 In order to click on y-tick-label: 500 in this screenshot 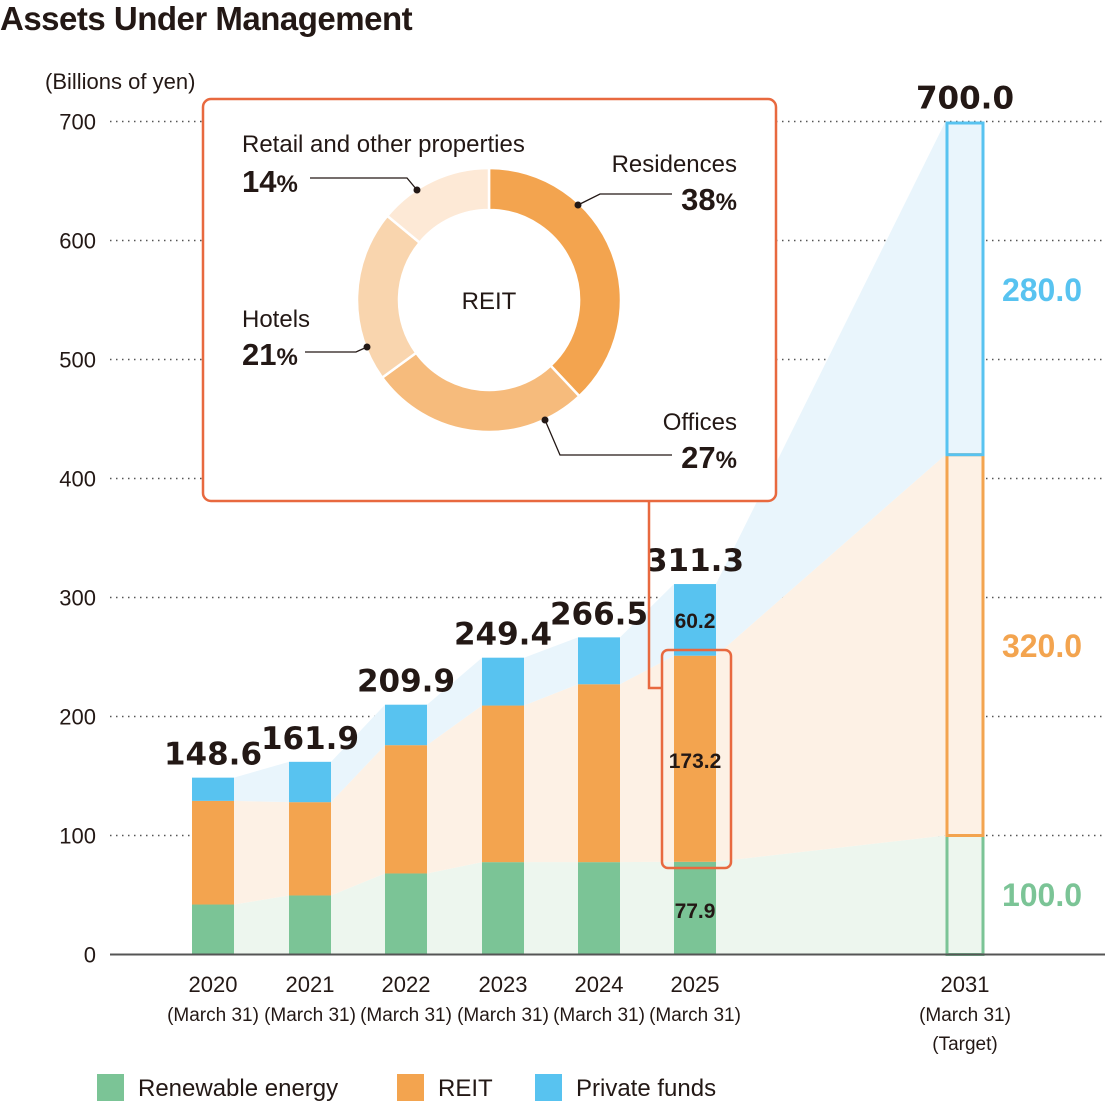, I will do `click(77, 360)`.